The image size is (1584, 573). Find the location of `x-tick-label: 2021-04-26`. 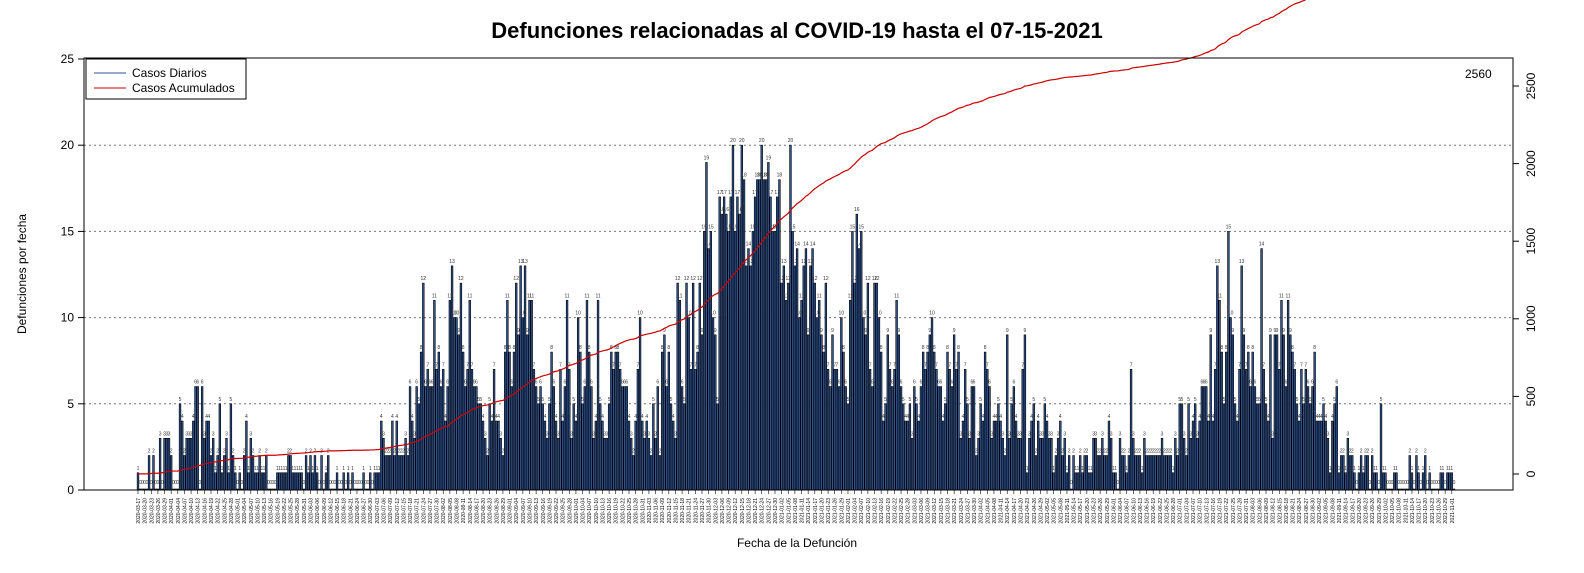

x-tick-label: 2021-04-26 is located at coordinates (1035, 511).